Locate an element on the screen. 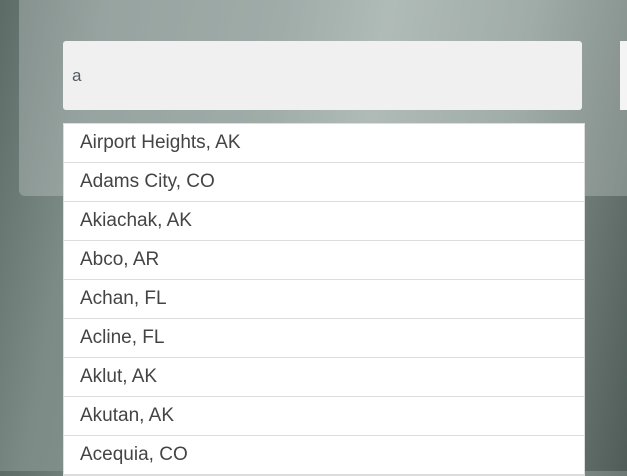 The image size is (627, 476). suggestion-item: Adams City, CO is located at coordinates (324, 182).